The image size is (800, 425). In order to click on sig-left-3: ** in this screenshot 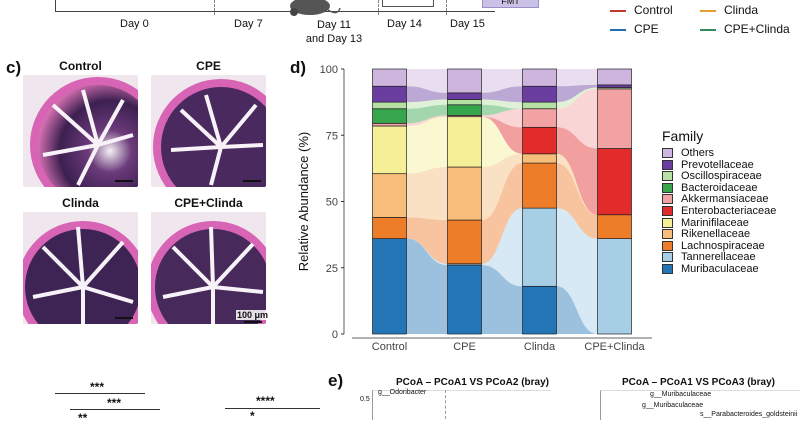, I will do `click(83, 418)`.